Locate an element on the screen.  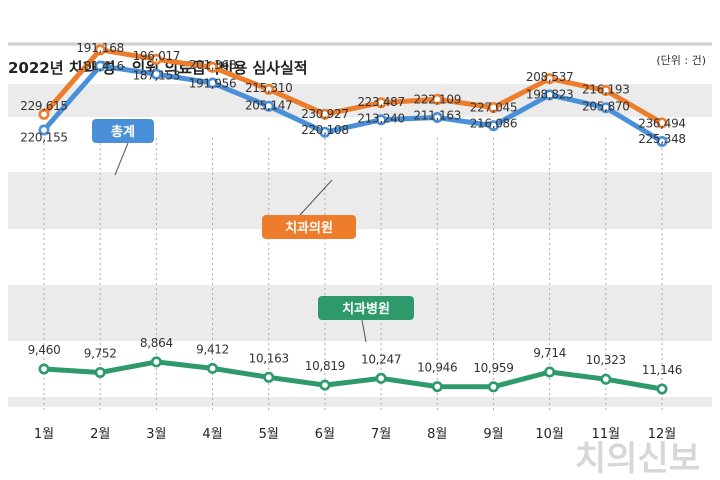
data-label: 187,153 is located at coordinates (157, 75).